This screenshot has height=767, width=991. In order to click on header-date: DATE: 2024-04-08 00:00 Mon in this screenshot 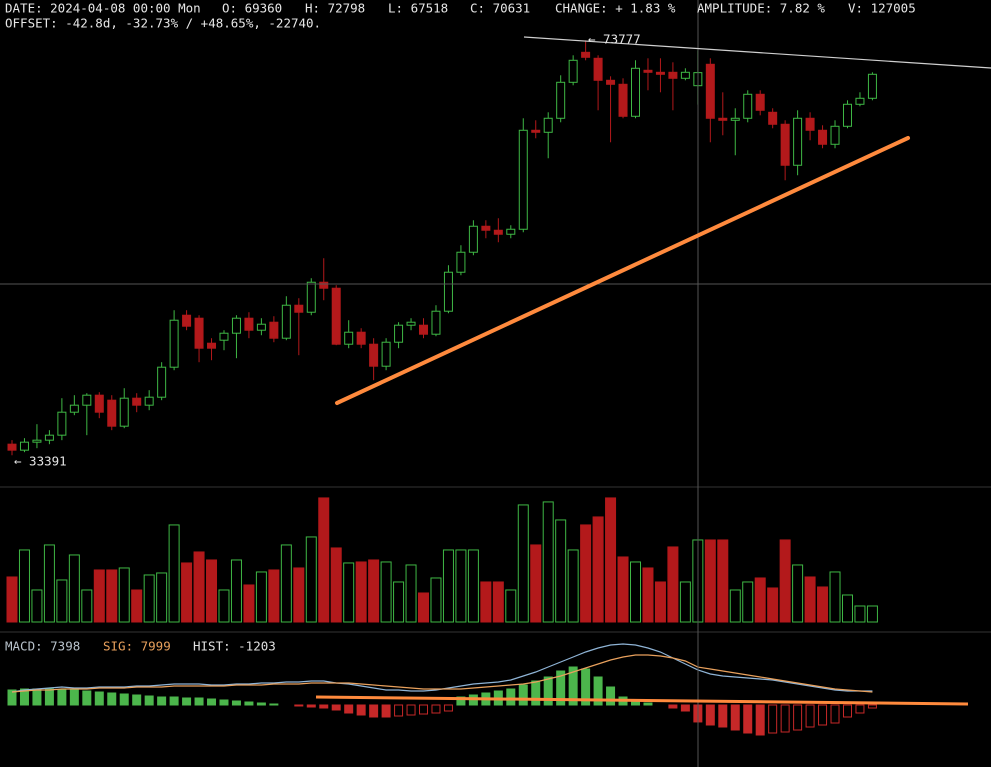, I will do `click(103, 8)`.